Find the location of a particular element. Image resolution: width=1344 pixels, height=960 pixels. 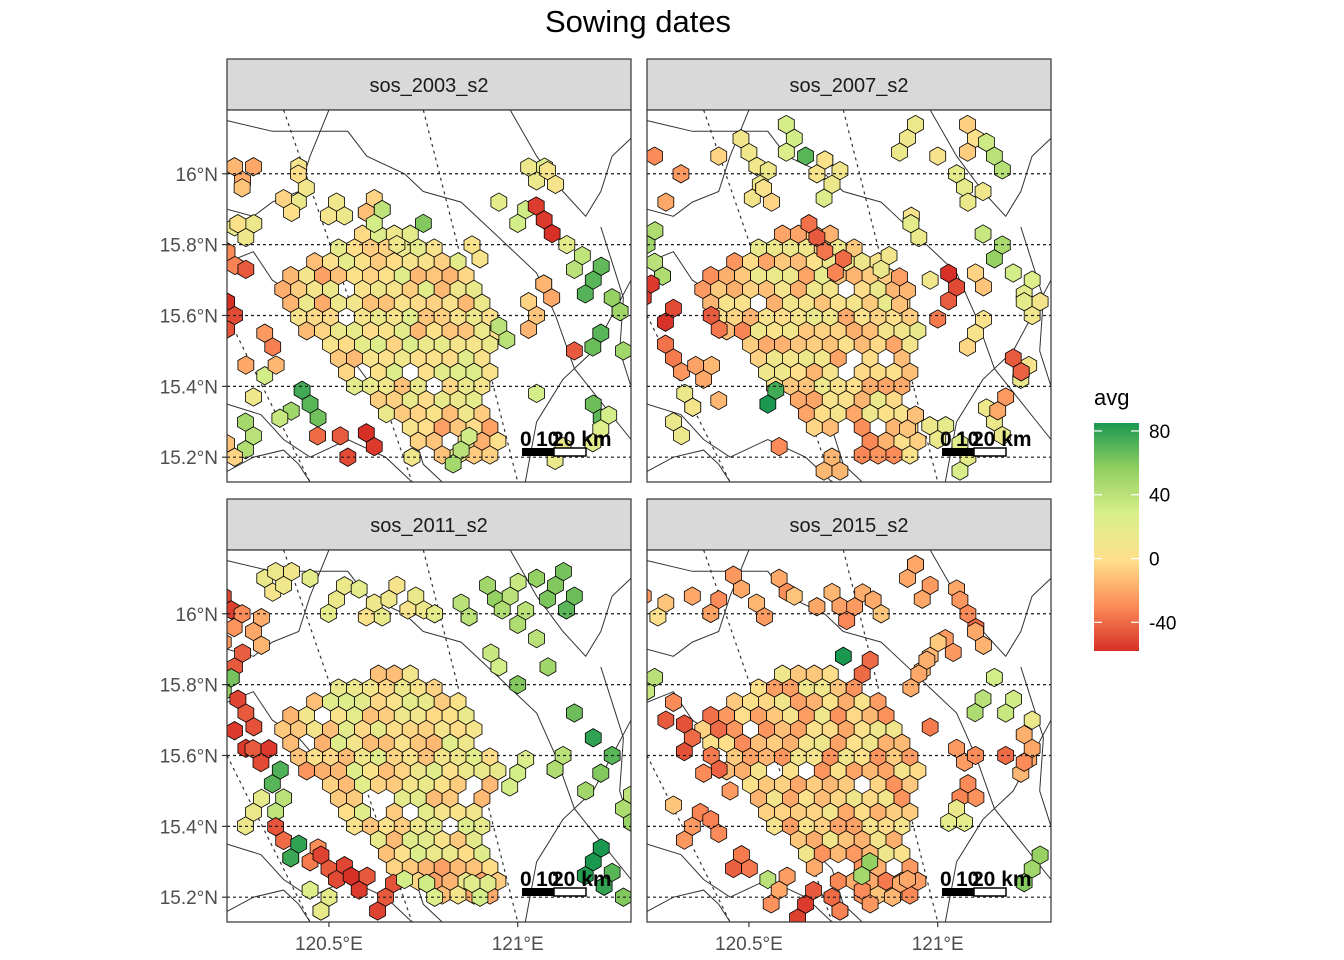

dotted-line is located at coordinates (269, 838).